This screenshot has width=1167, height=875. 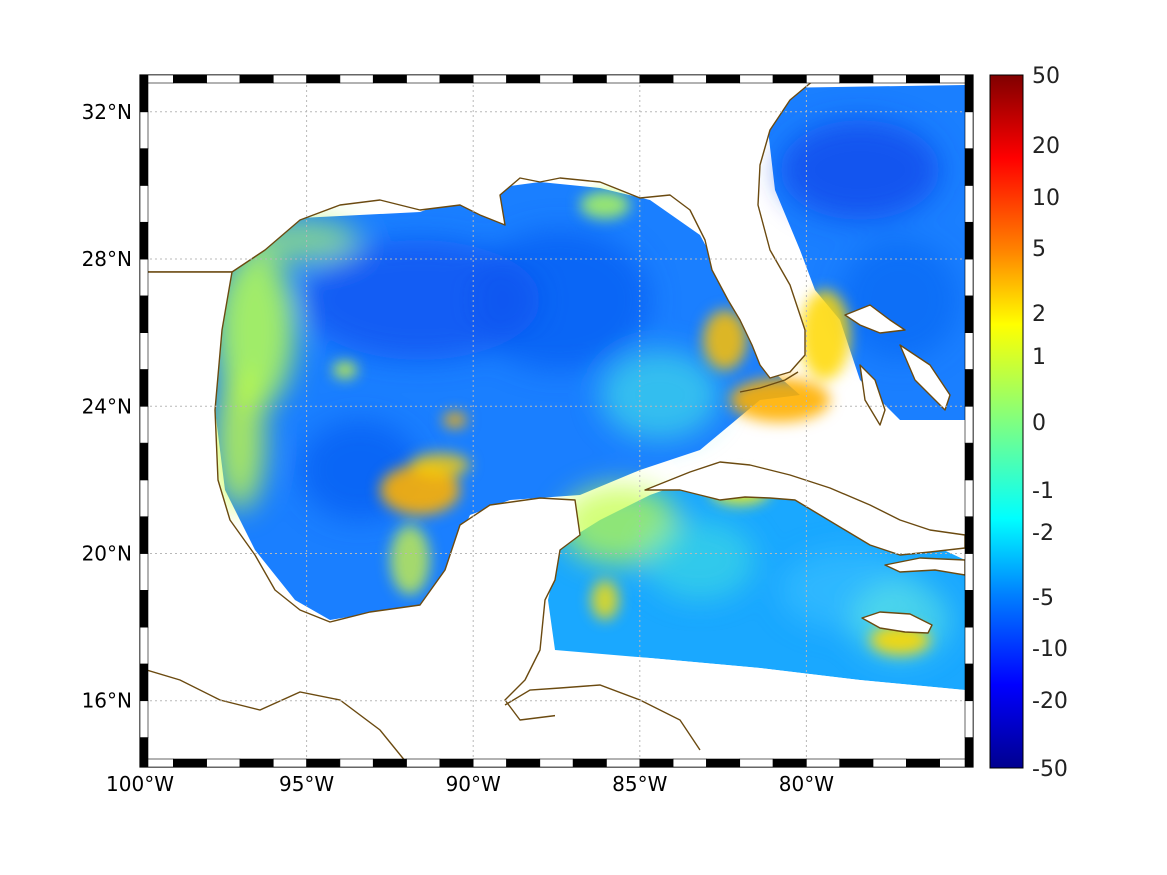 I want to click on colorbar-label: 5, so click(x=1039, y=249).